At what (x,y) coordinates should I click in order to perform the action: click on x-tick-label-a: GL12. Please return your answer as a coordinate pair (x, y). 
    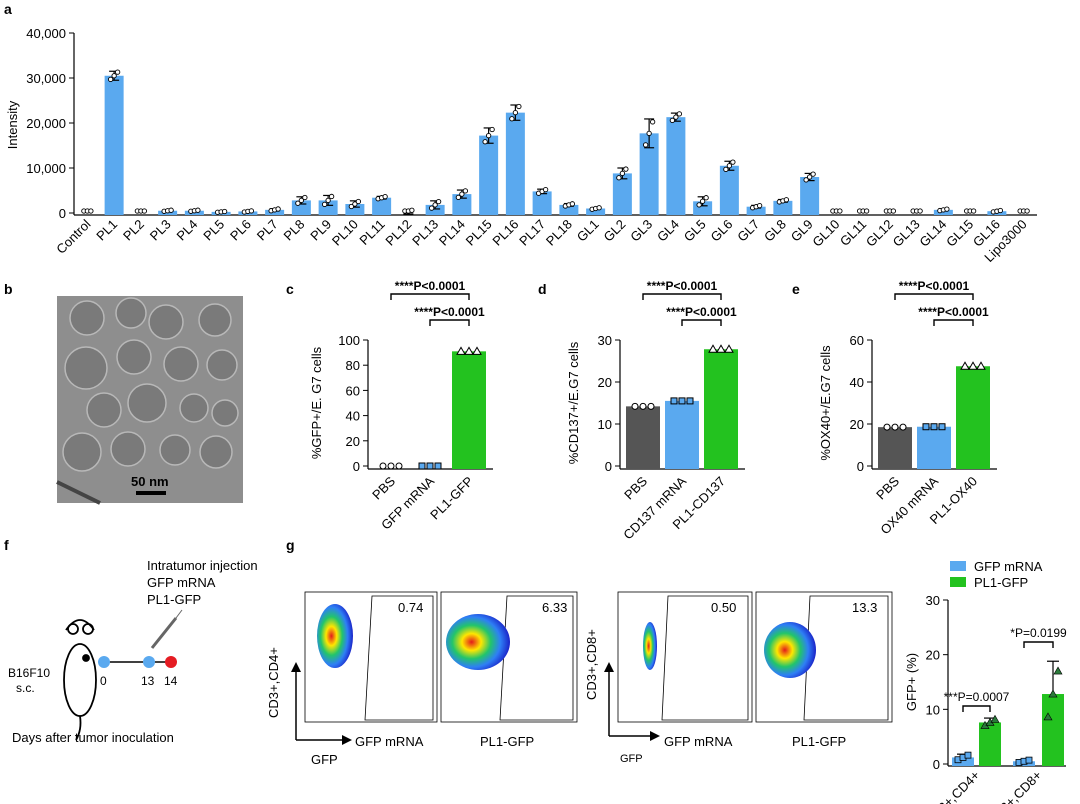
    Looking at the image, I should click on (879, 233).